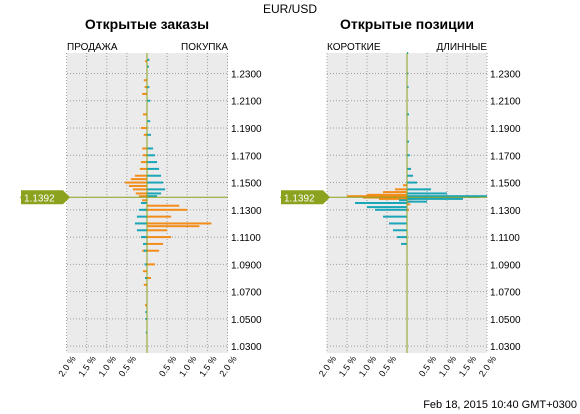  I want to click on chart-symbol: EUR/USD, so click(290, 9).